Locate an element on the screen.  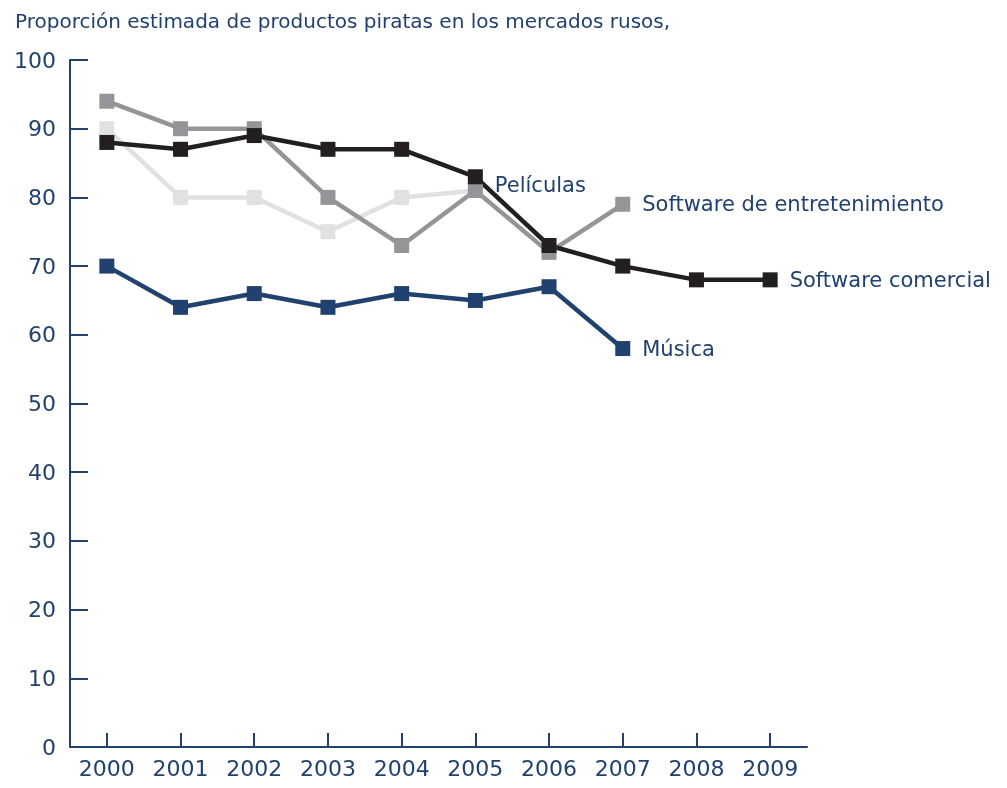
y-tick-label: 60 is located at coordinates (42, 335).